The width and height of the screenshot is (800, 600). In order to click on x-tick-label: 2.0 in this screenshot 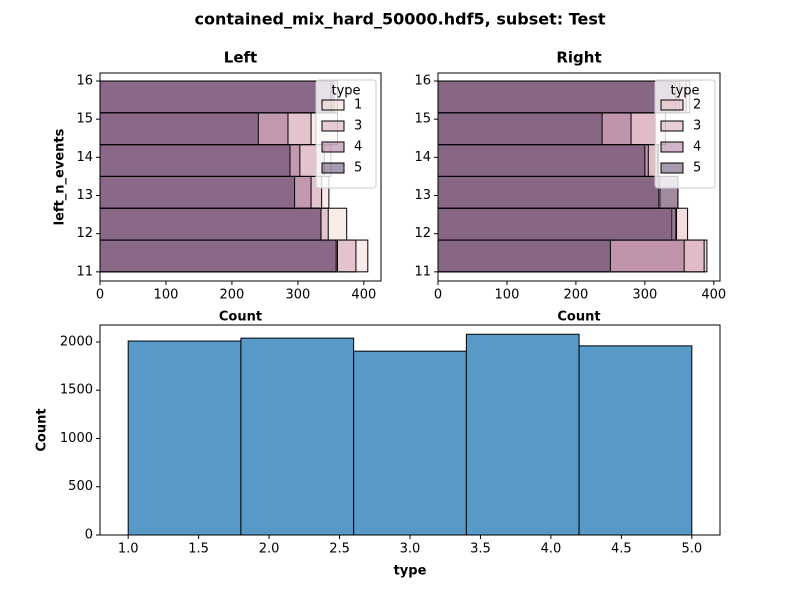, I will do `click(269, 549)`.